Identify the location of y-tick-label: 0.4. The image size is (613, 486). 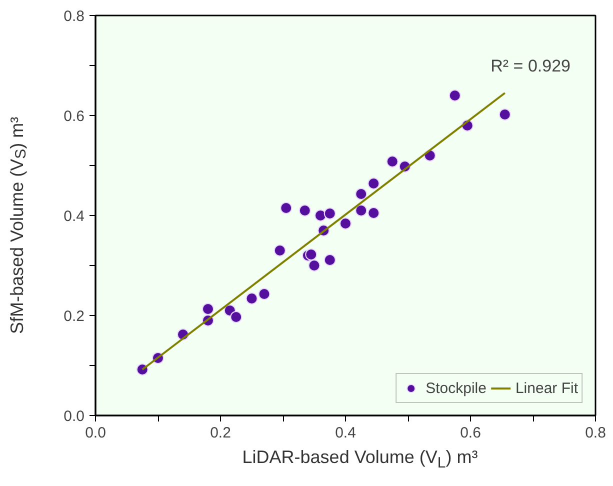
(74, 216).